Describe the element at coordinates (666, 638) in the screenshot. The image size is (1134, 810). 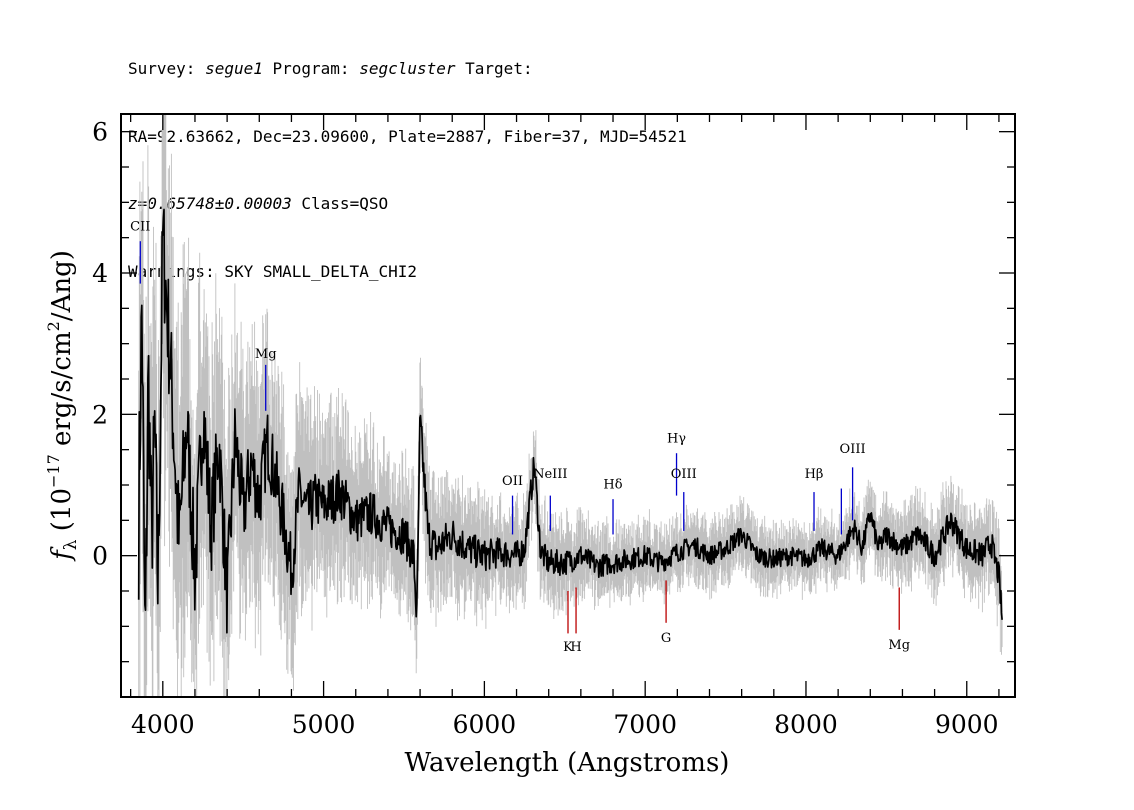
I see `absorption-line-label: G` at that location.